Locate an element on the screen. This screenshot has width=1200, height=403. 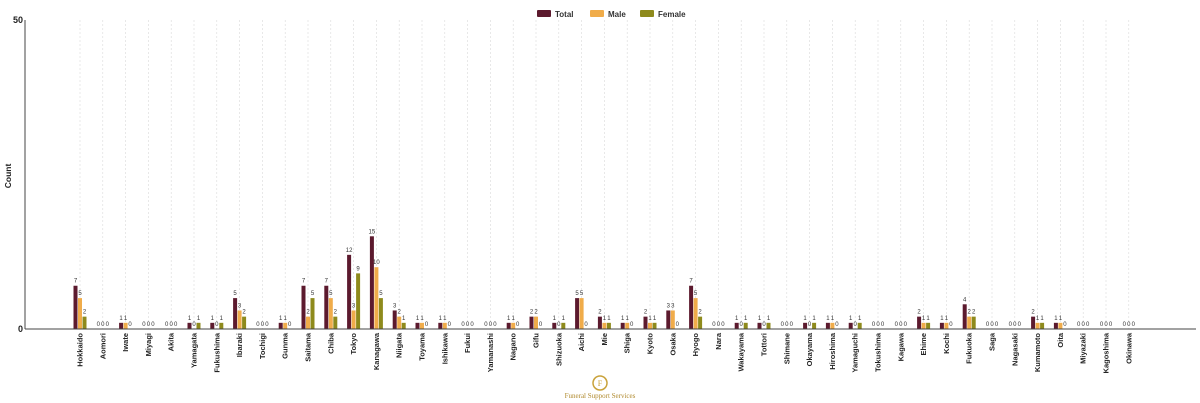
x-tick-label: Ehime is located at coordinates (923, 344).